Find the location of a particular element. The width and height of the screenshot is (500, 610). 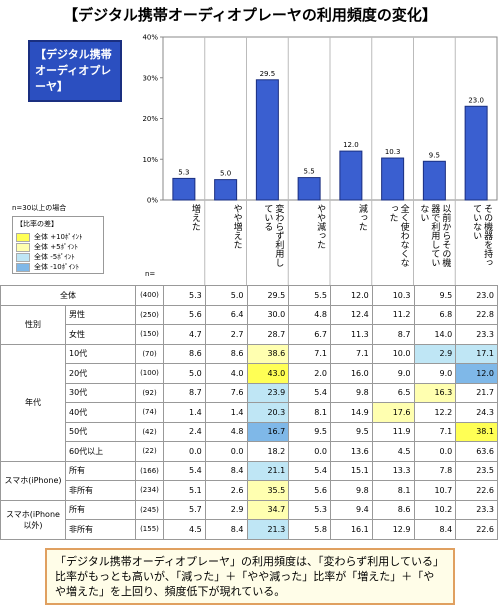

row-label: 10代 is located at coordinates (100, 353).